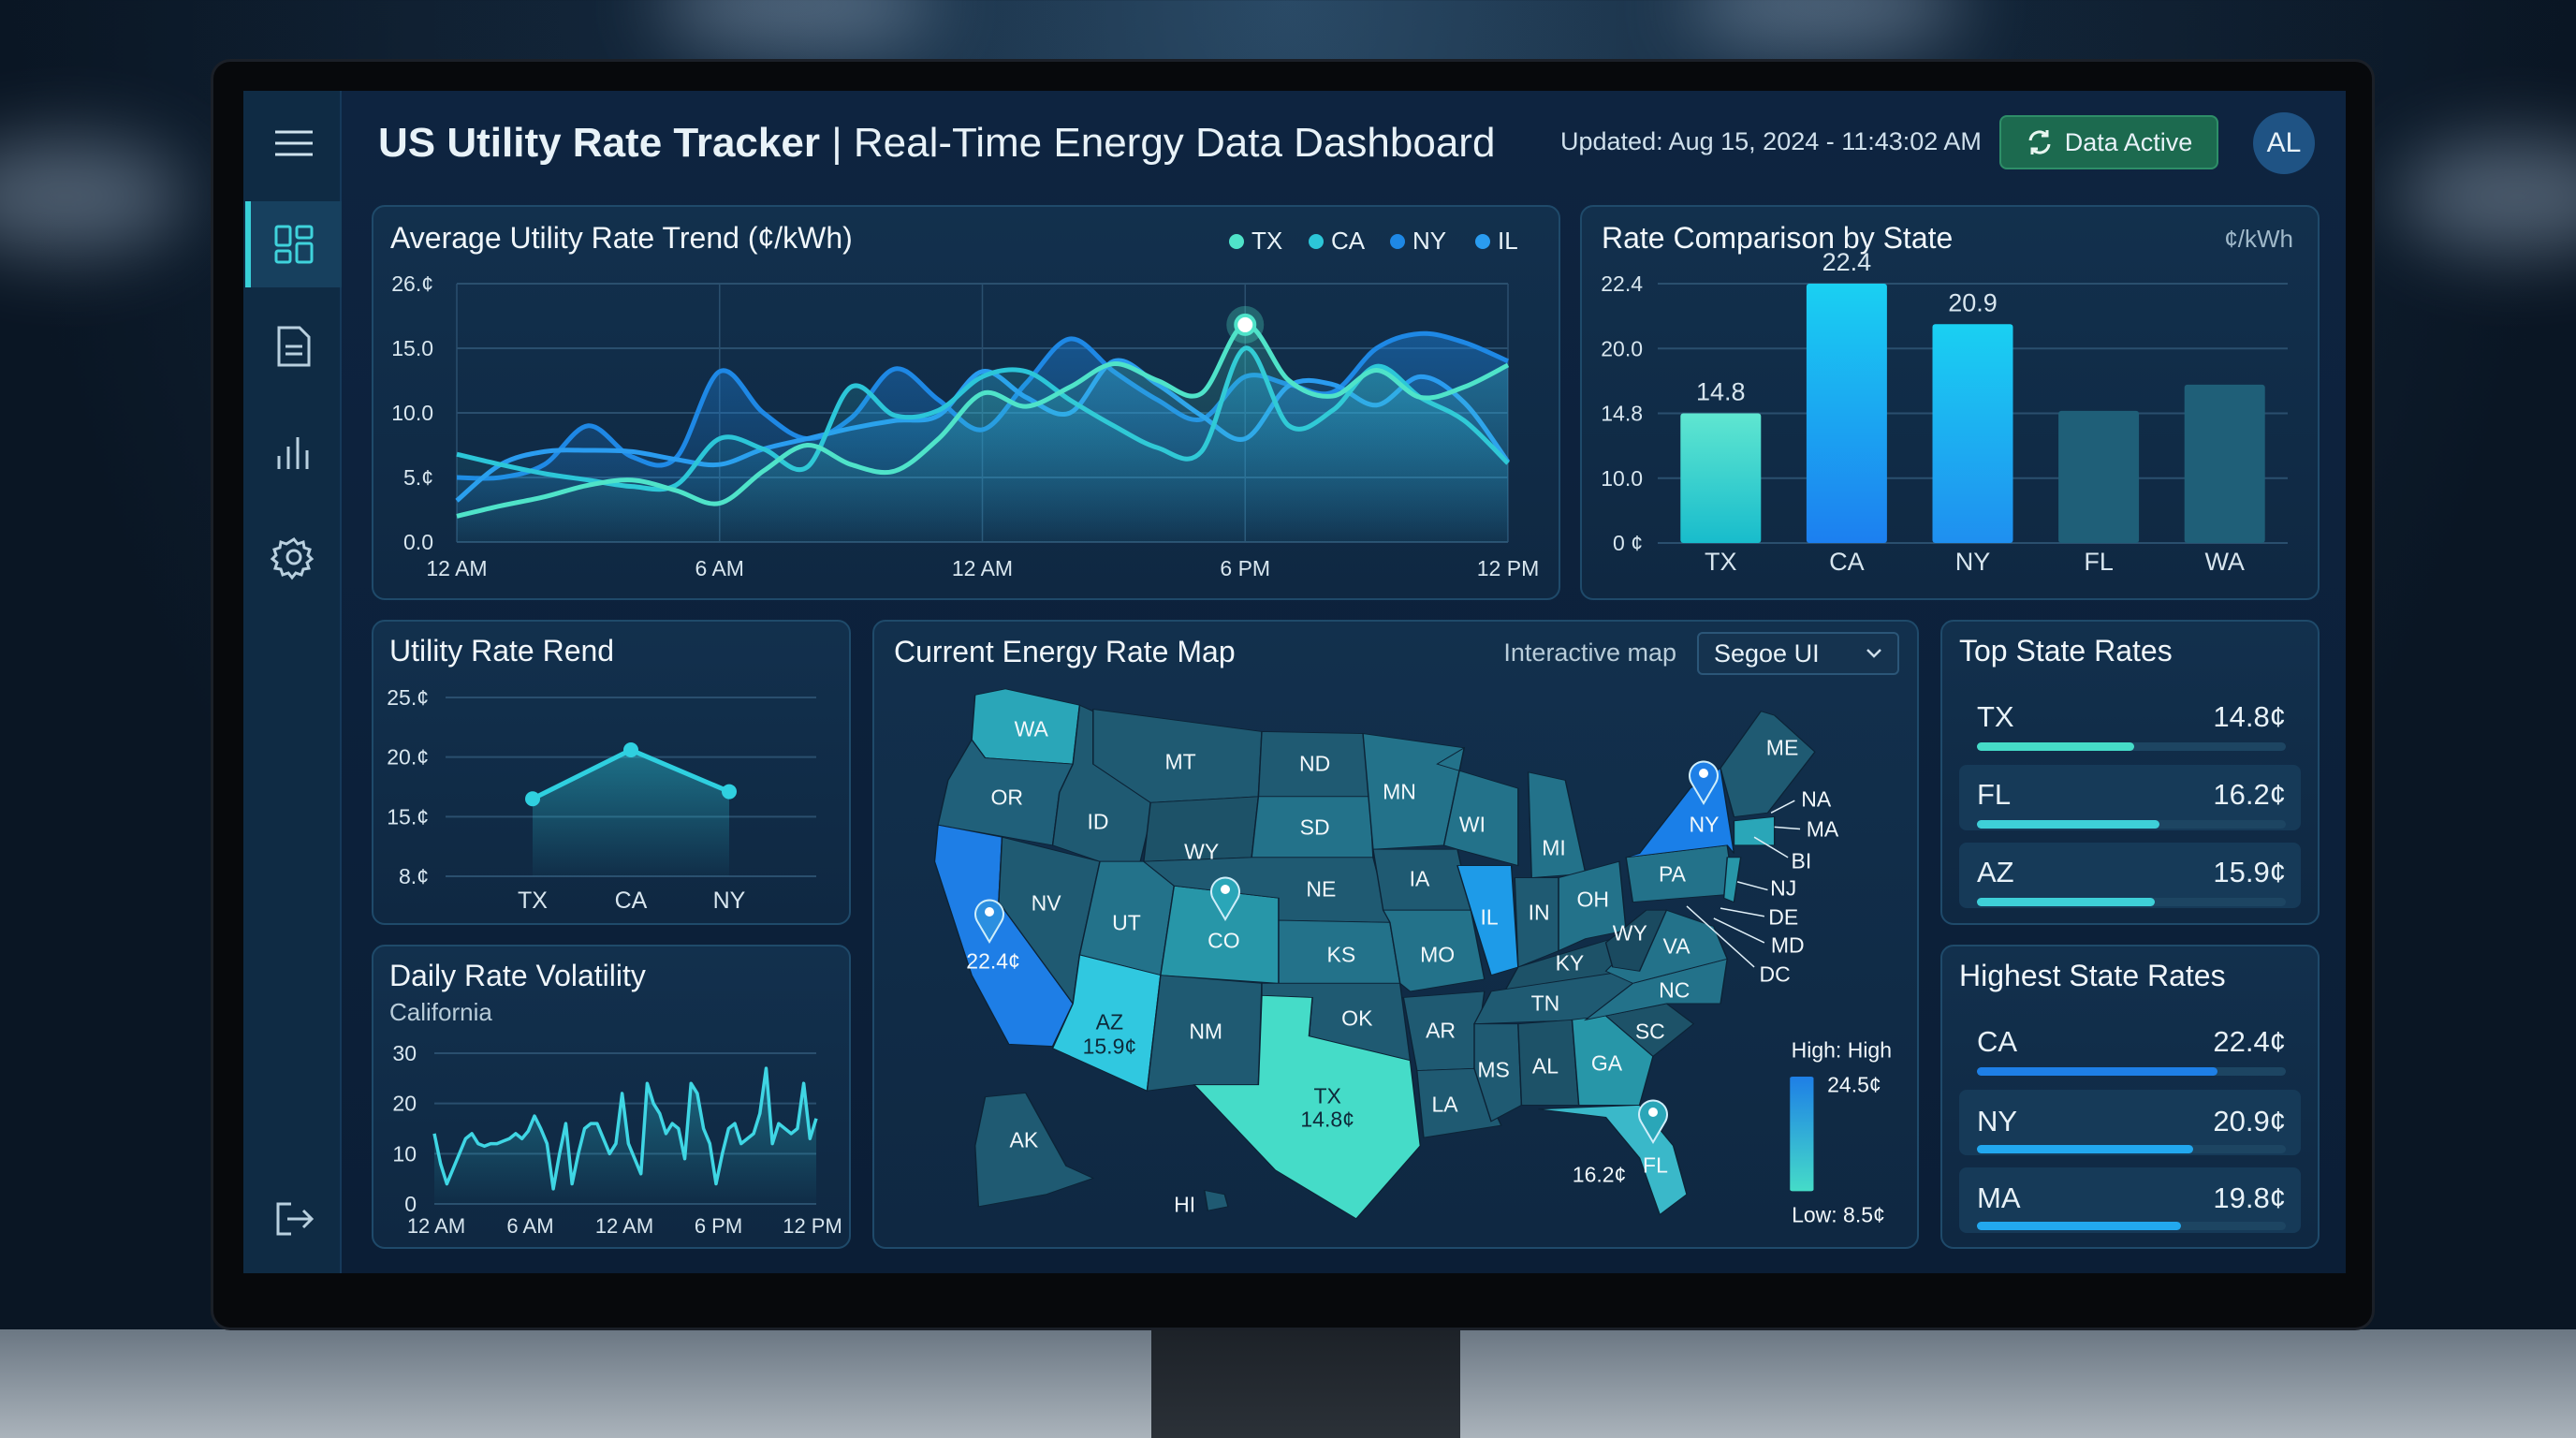 The width and height of the screenshot is (2576, 1438). What do you see at coordinates (1477, 806) in the screenshot?
I see `state-wi` at bounding box center [1477, 806].